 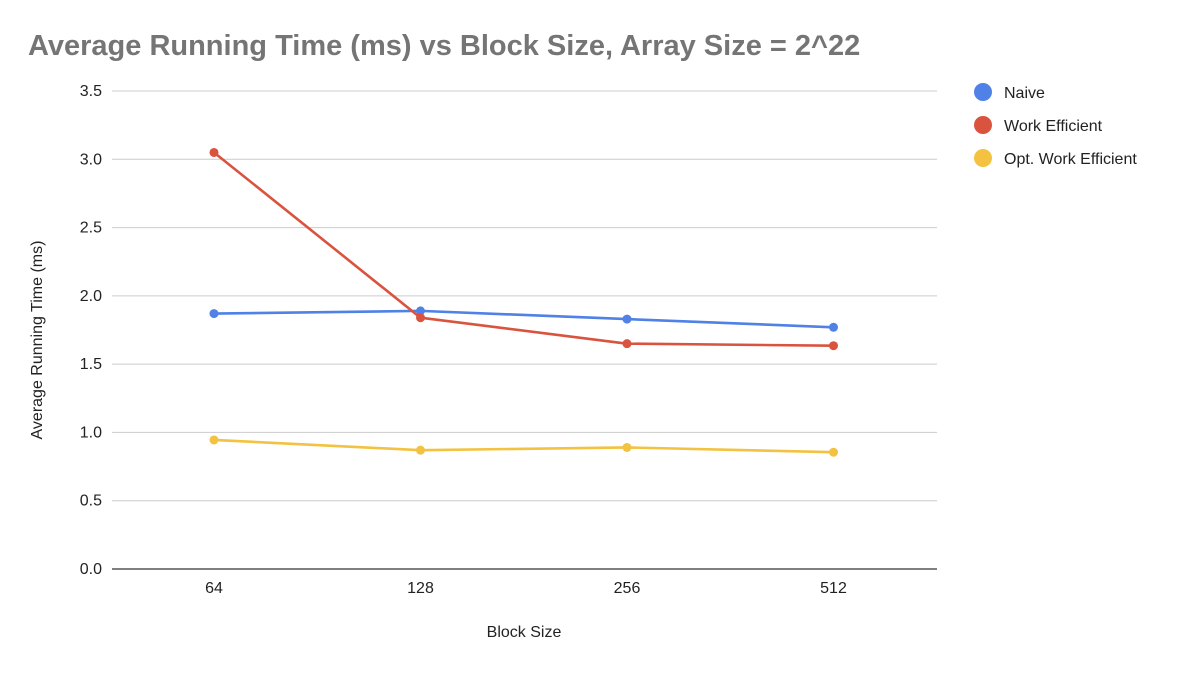 What do you see at coordinates (91, 159) in the screenshot?
I see `y-tick-label: 3.0` at bounding box center [91, 159].